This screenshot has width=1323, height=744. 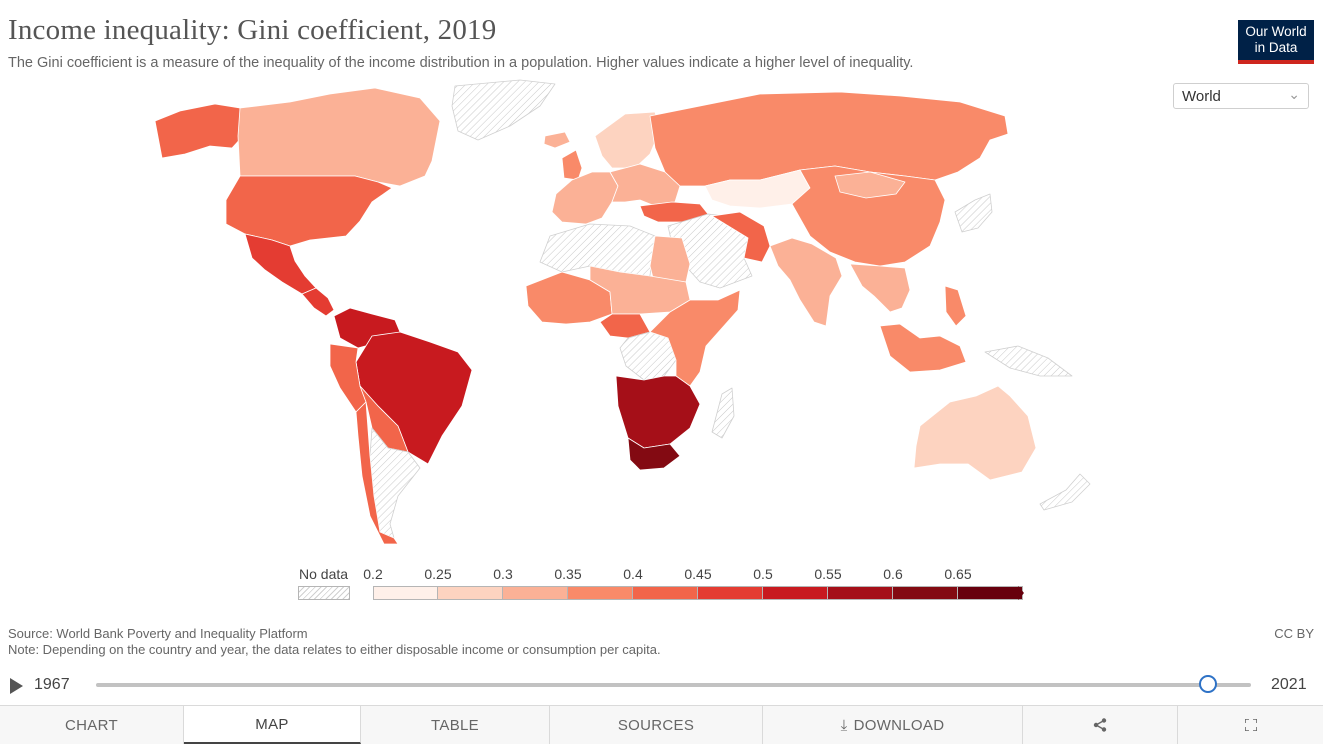 What do you see at coordinates (633, 574) in the screenshot?
I see `legend-tick-label: 0.4` at bounding box center [633, 574].